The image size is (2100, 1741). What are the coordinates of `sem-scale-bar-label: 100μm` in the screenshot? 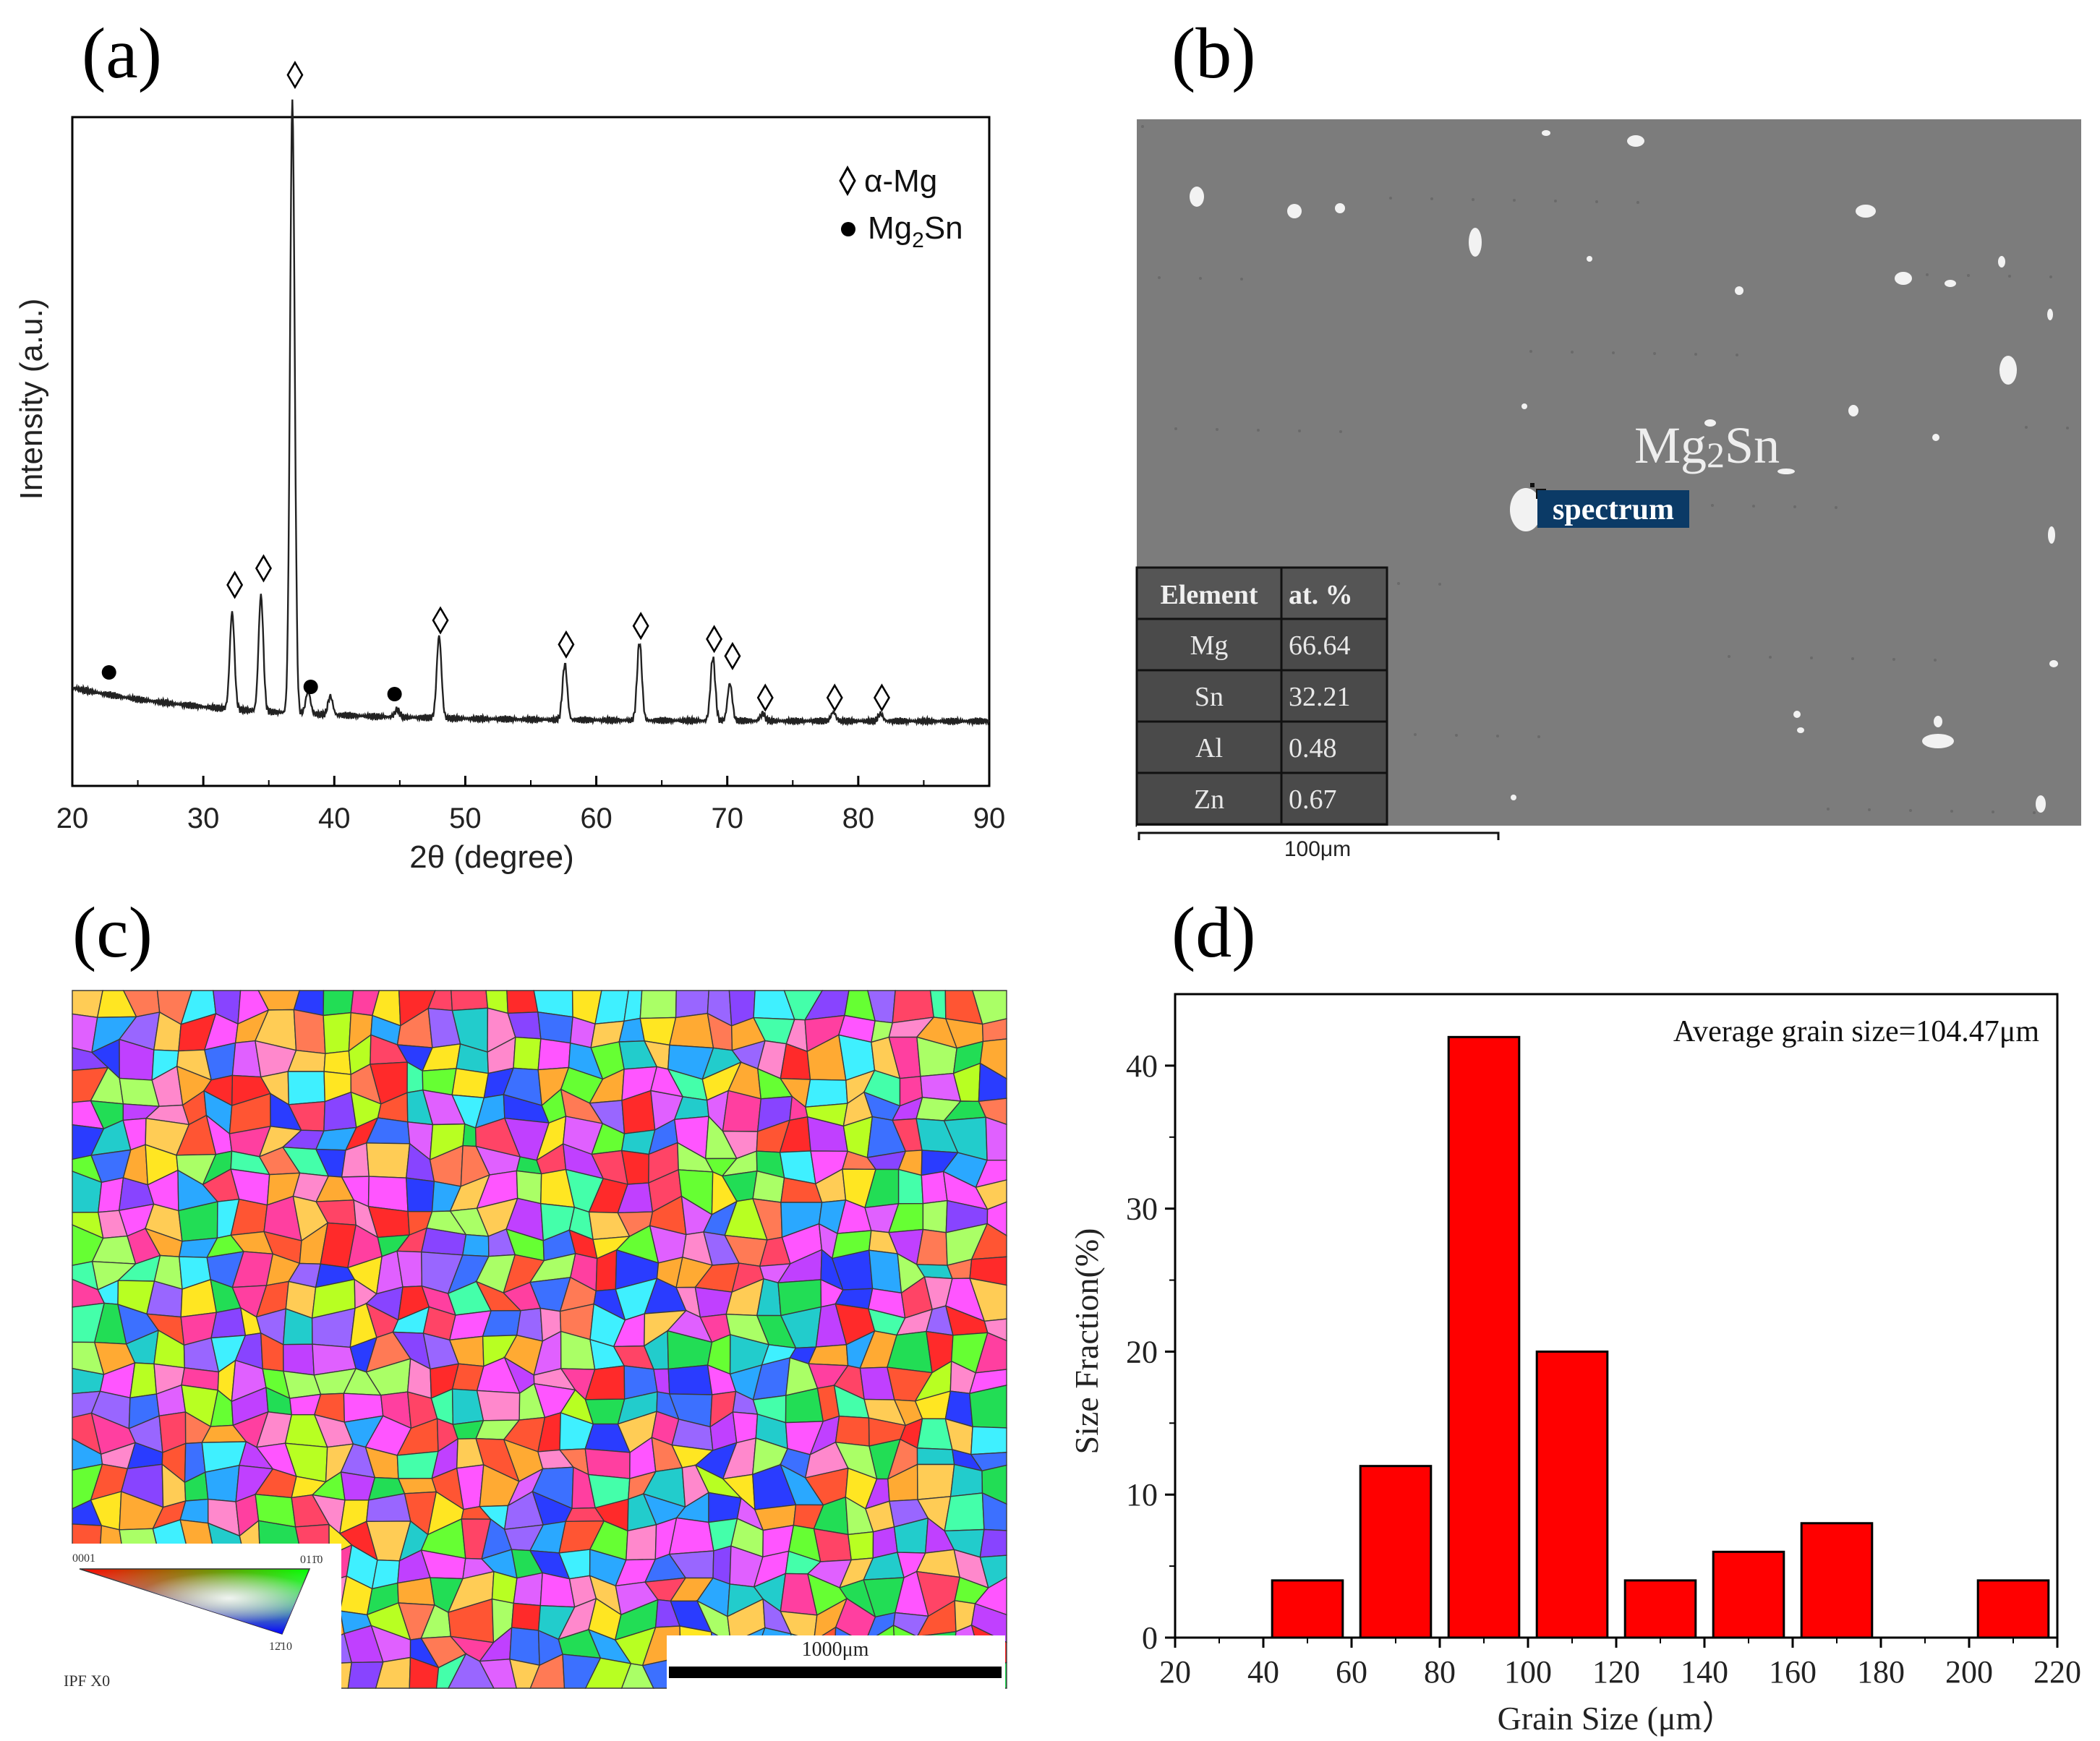 It's located at (1317, 849).